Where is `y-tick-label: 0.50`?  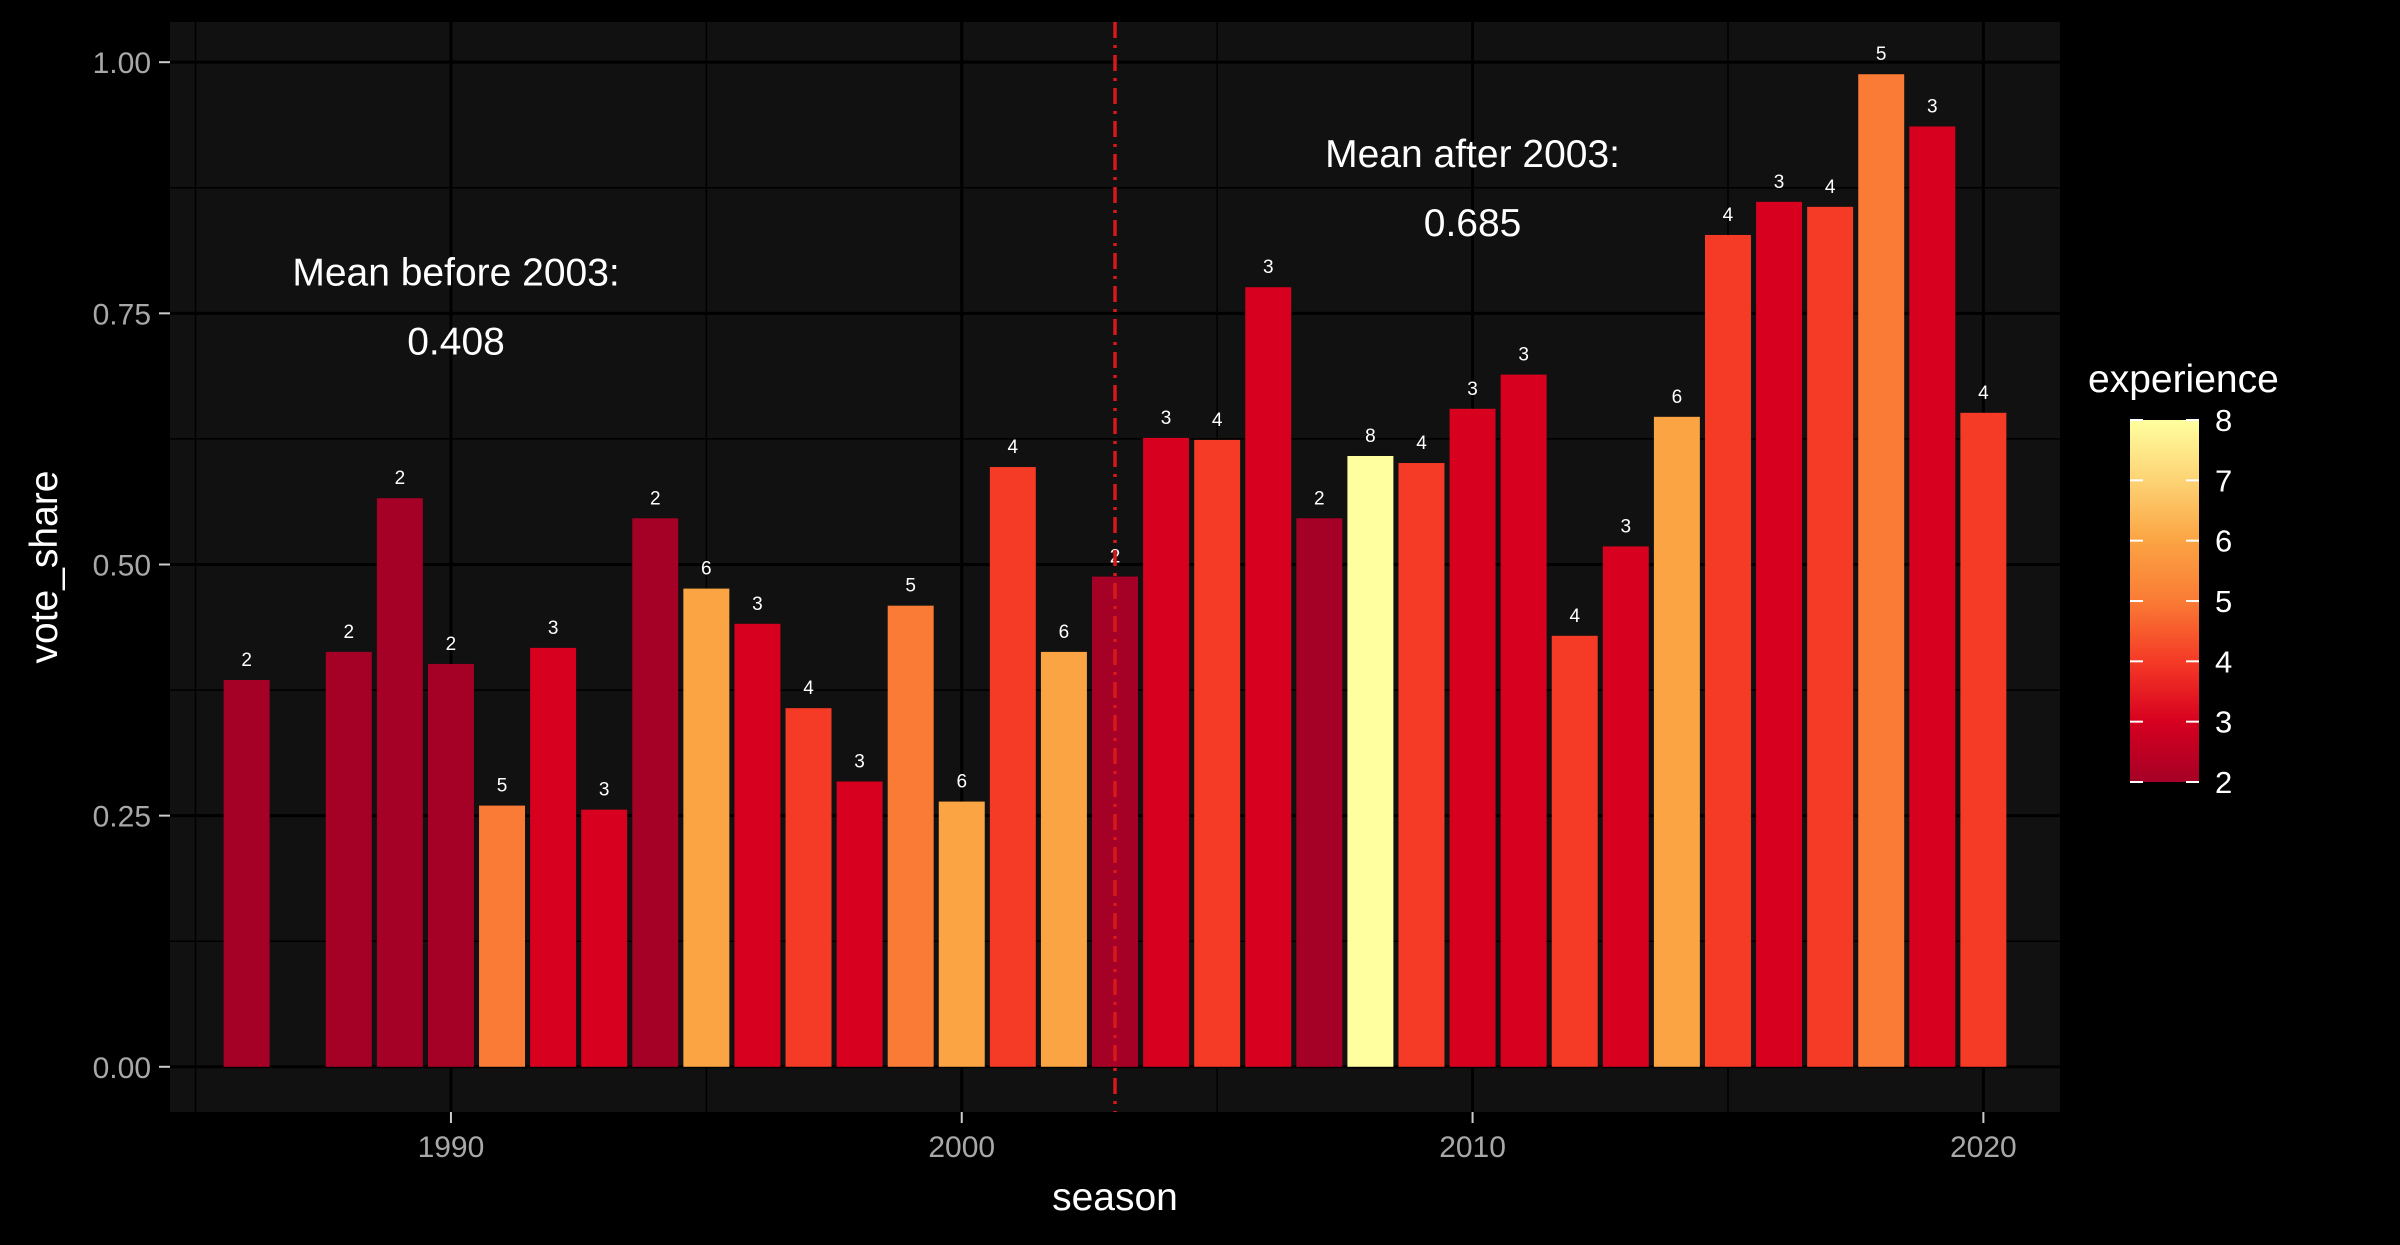
y-tick-label: 0.50 is located at coordinates (122, 565).